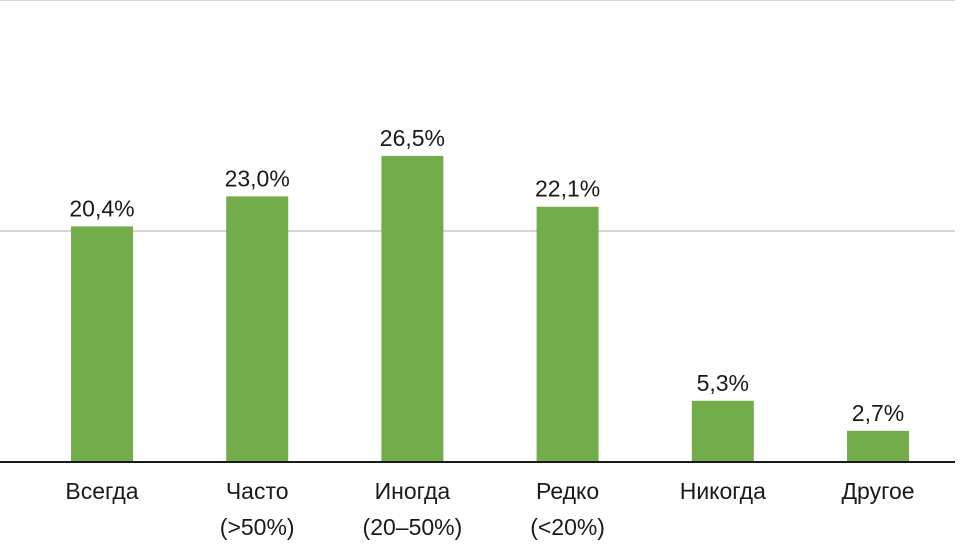  I want to click on category-tick-label: Иногда, so click(413, 491).